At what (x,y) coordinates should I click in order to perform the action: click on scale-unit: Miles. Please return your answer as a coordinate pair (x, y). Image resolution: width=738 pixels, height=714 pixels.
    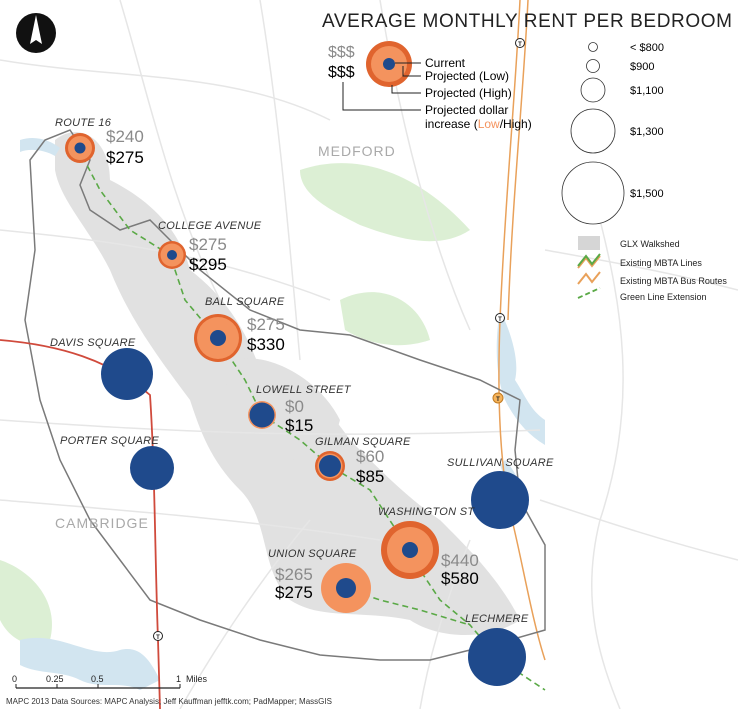
    Looking at the image, I should click on (197, 679).